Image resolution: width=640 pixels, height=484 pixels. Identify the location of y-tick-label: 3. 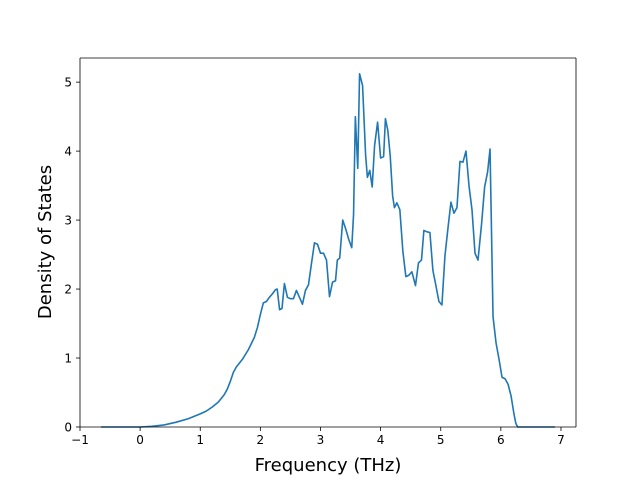
(68, 221).